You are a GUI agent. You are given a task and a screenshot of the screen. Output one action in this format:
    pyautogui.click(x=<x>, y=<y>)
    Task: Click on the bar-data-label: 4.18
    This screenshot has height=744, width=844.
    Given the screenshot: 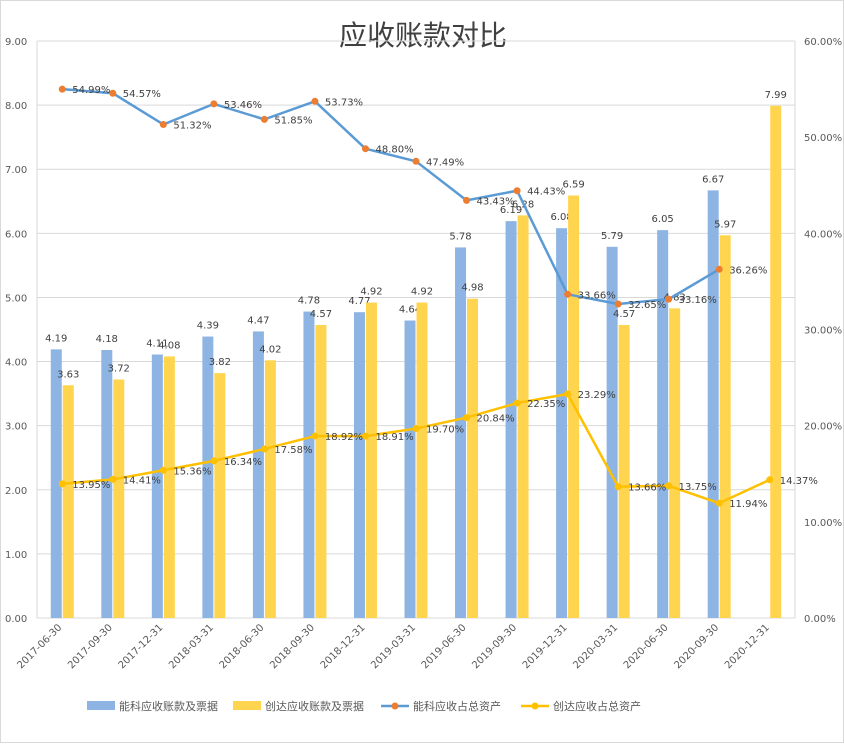 What is the action you would take?
    pyautogui.click(x=107, y=339)
    